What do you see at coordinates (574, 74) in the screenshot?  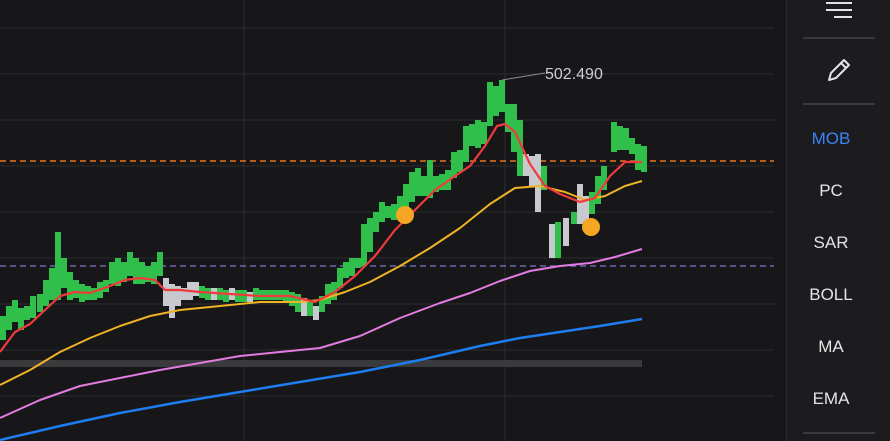 I see `high-price-label: 502.490` at bounding box center [574, 74].